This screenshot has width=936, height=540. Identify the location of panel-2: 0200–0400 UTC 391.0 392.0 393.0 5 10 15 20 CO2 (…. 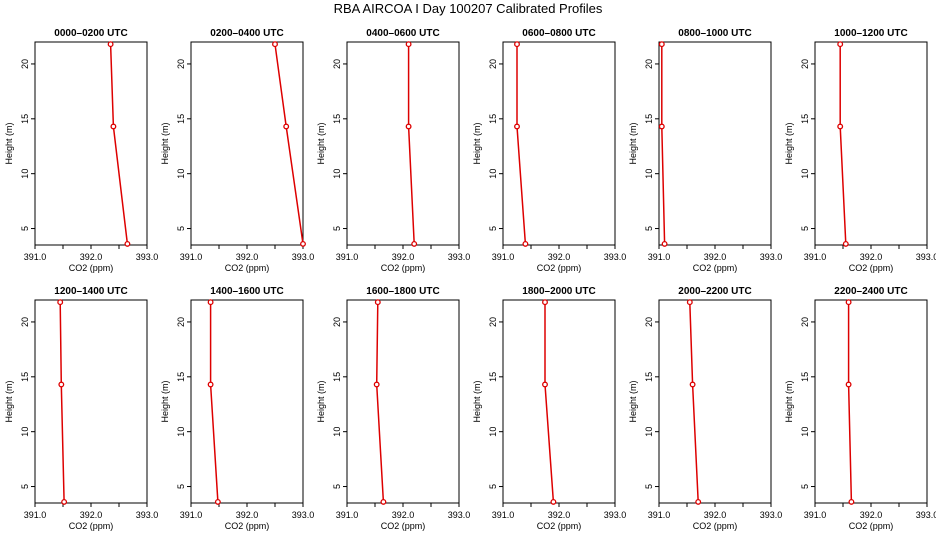
(237, 150).